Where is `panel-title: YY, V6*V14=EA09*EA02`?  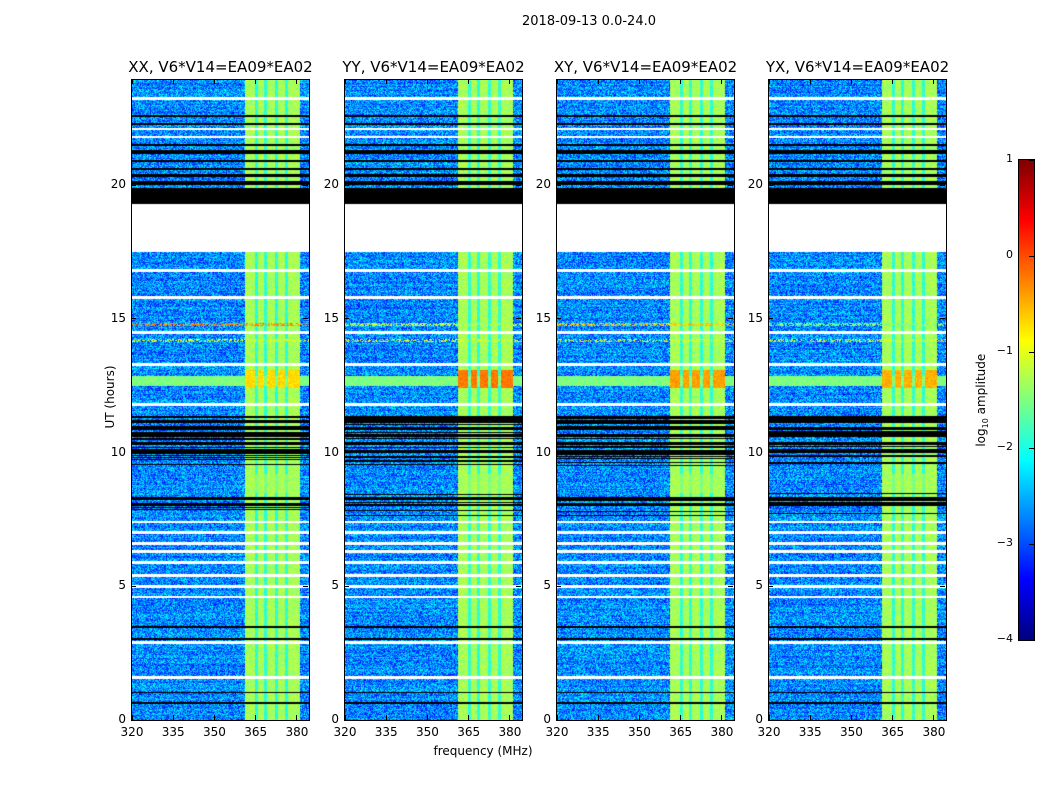
panel-title: YY, V6*V14=EA09*EA02 is located at coordinates (433, 67).